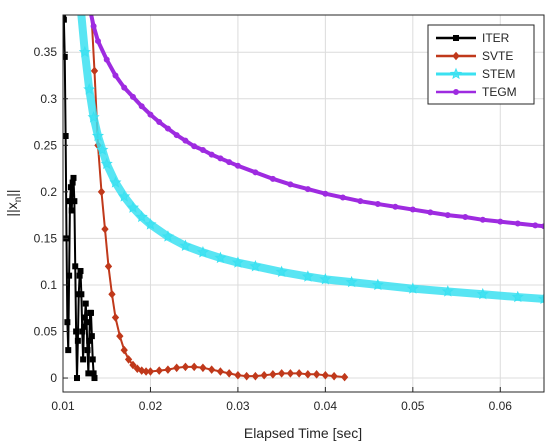 The height and width of the screenshot is (447, 550). I want to click on y-axis-ticks: 0 0.05 0.1 0.15 0.2 0.25 0.3 0.35, so click(51, 215).